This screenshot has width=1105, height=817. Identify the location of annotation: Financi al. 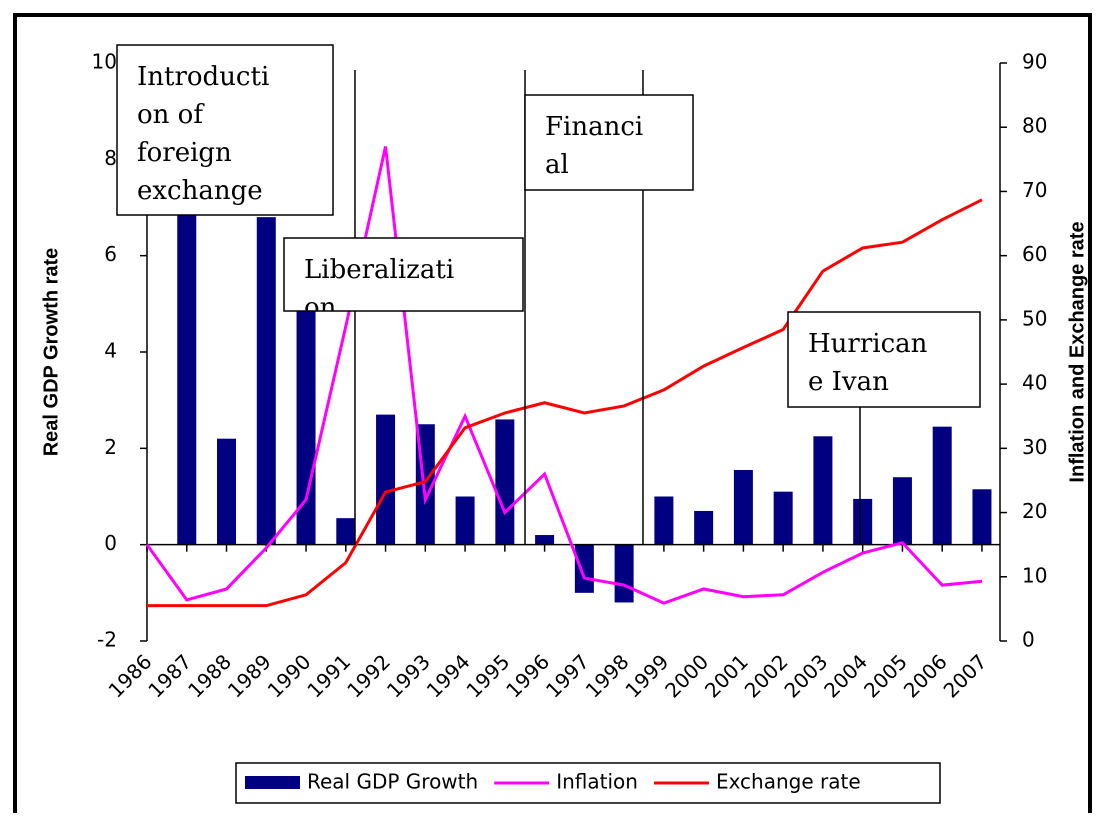
(594, 146).